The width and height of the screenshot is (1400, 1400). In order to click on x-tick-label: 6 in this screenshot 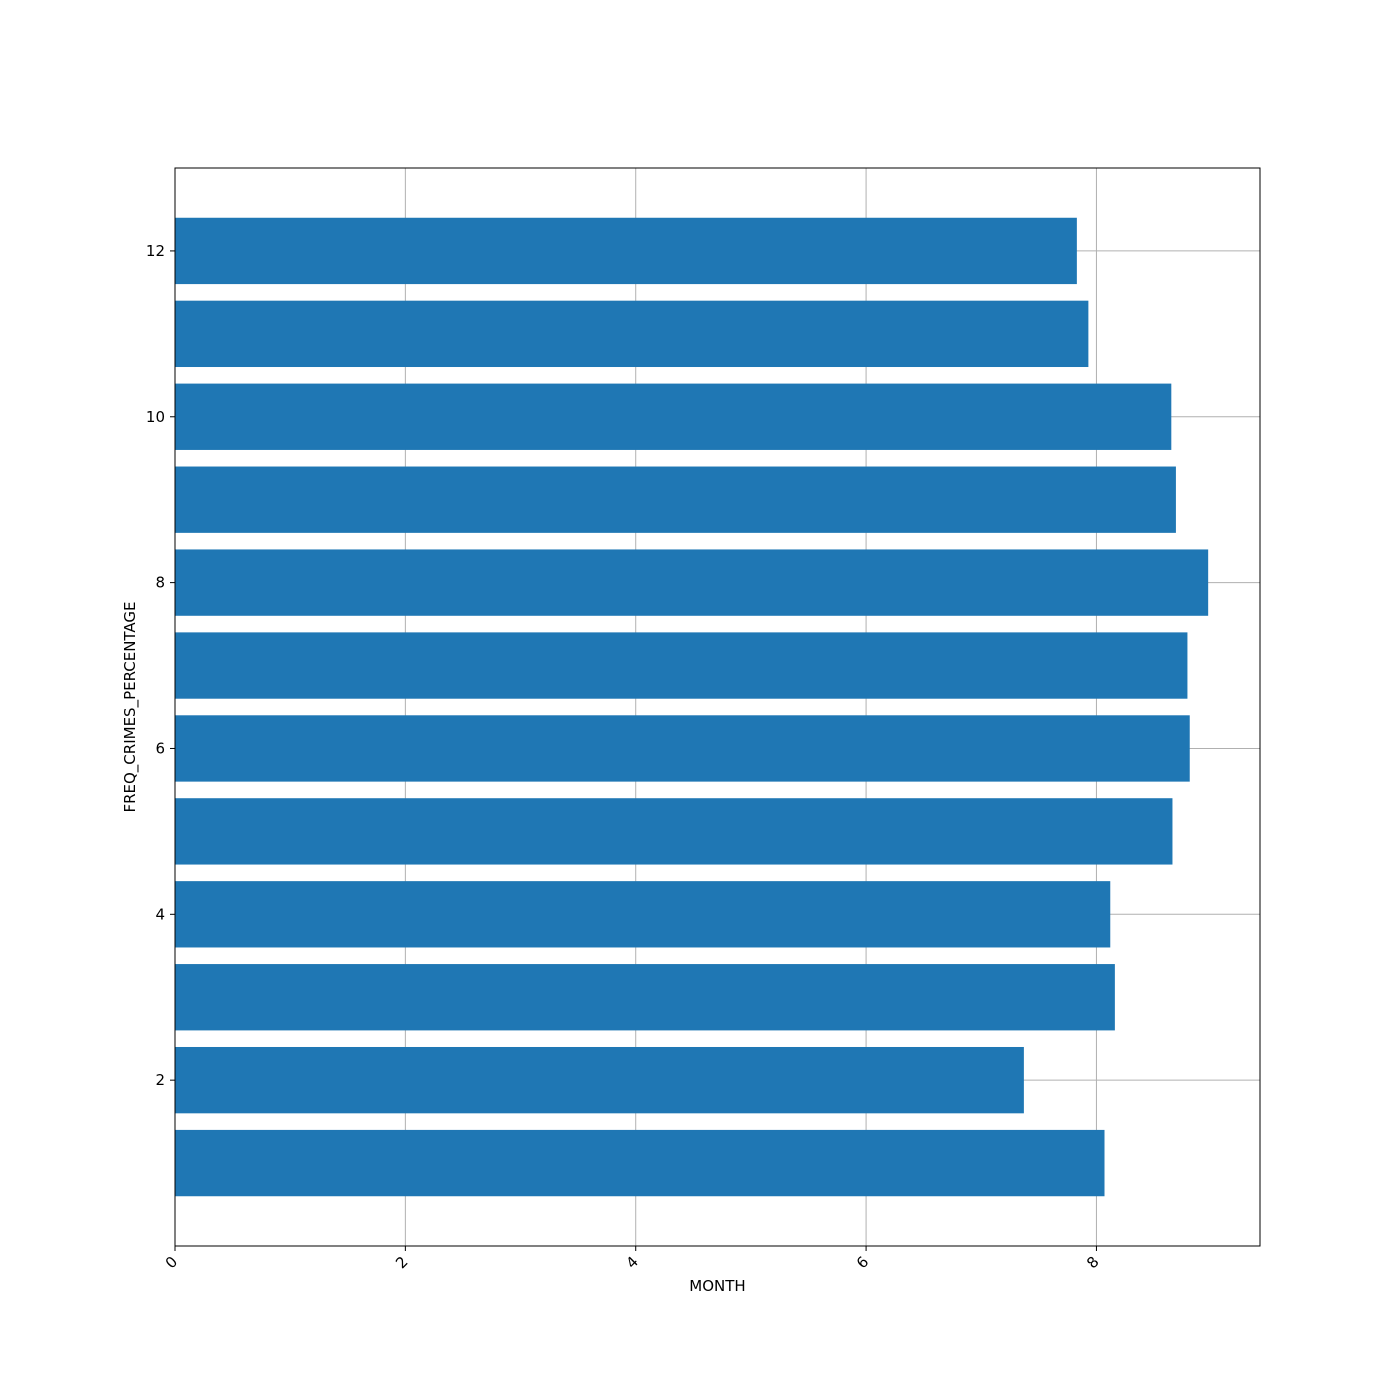, I will do `click(862, 1262)`.